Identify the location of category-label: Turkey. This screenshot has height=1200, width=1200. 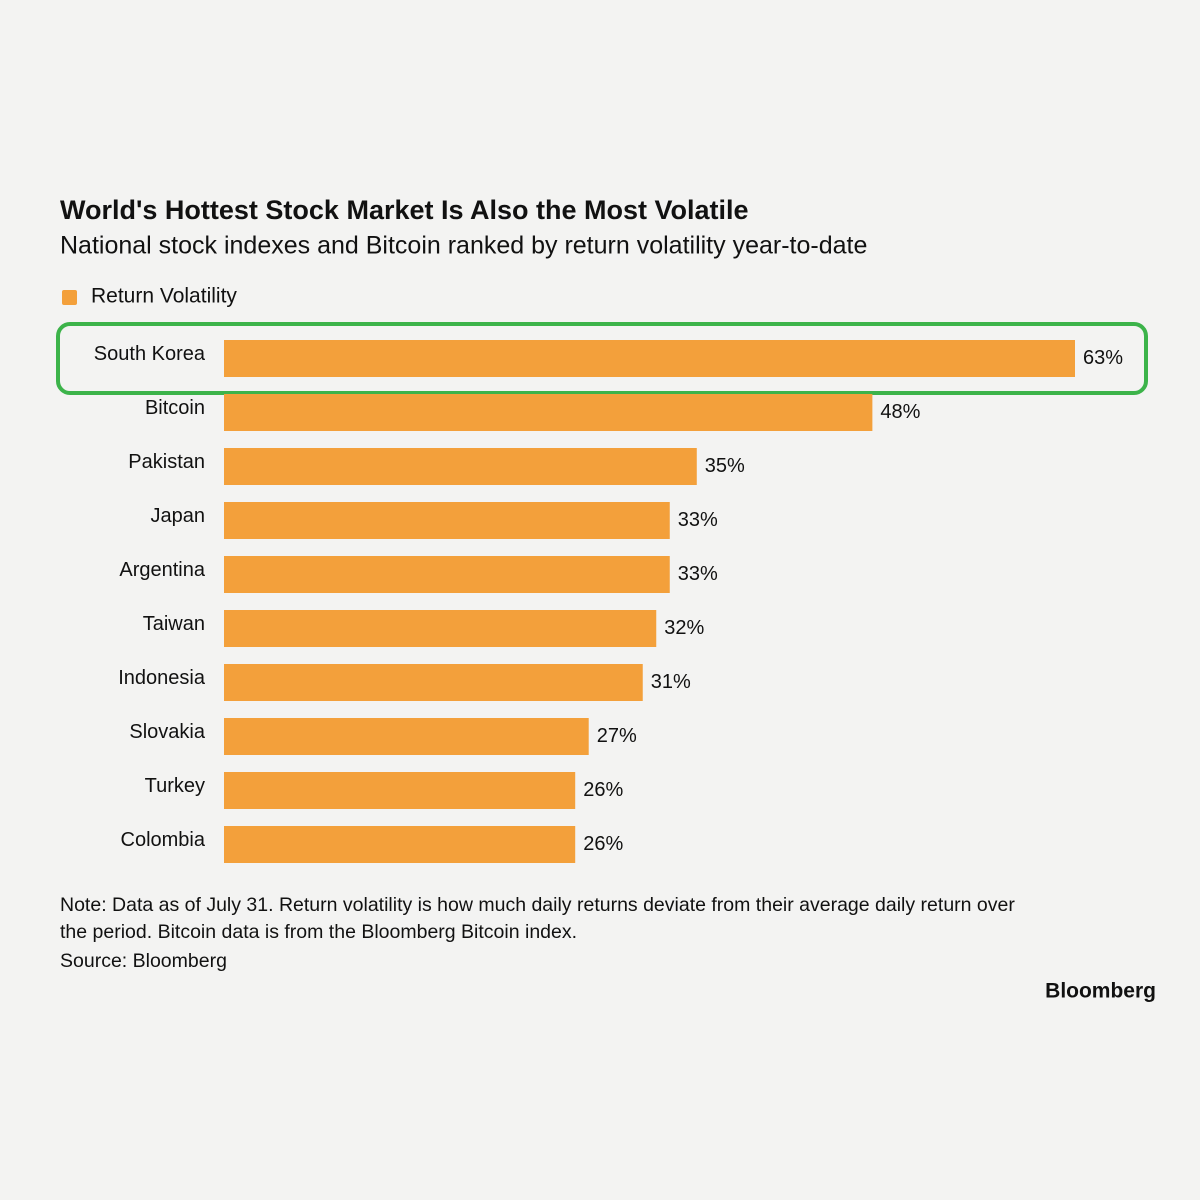
(175, 786).